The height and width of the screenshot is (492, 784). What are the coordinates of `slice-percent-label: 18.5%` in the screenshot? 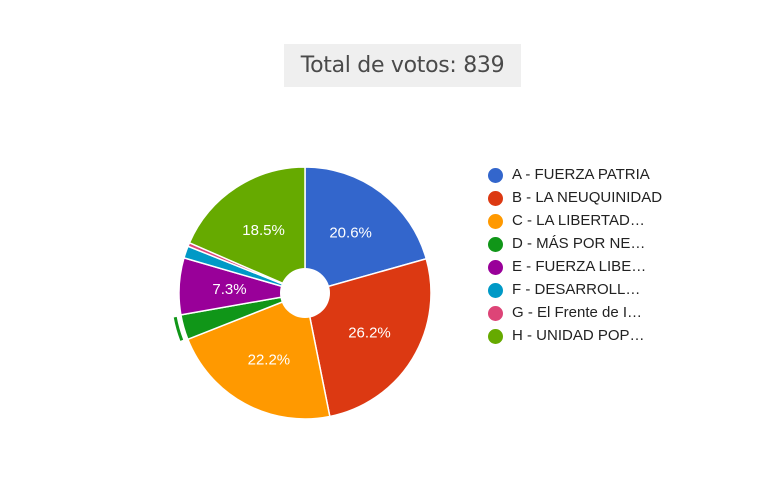 It's located at (263, 230).